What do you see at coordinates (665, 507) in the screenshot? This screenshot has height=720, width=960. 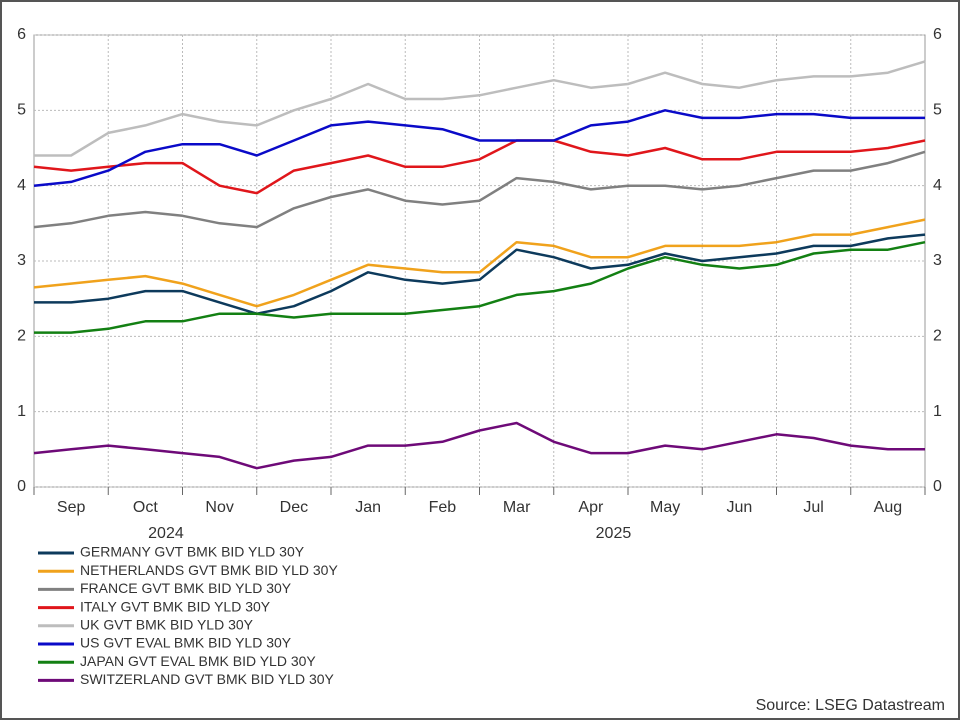 I see `x-tick-label: May` at bounding box center [665, 507].